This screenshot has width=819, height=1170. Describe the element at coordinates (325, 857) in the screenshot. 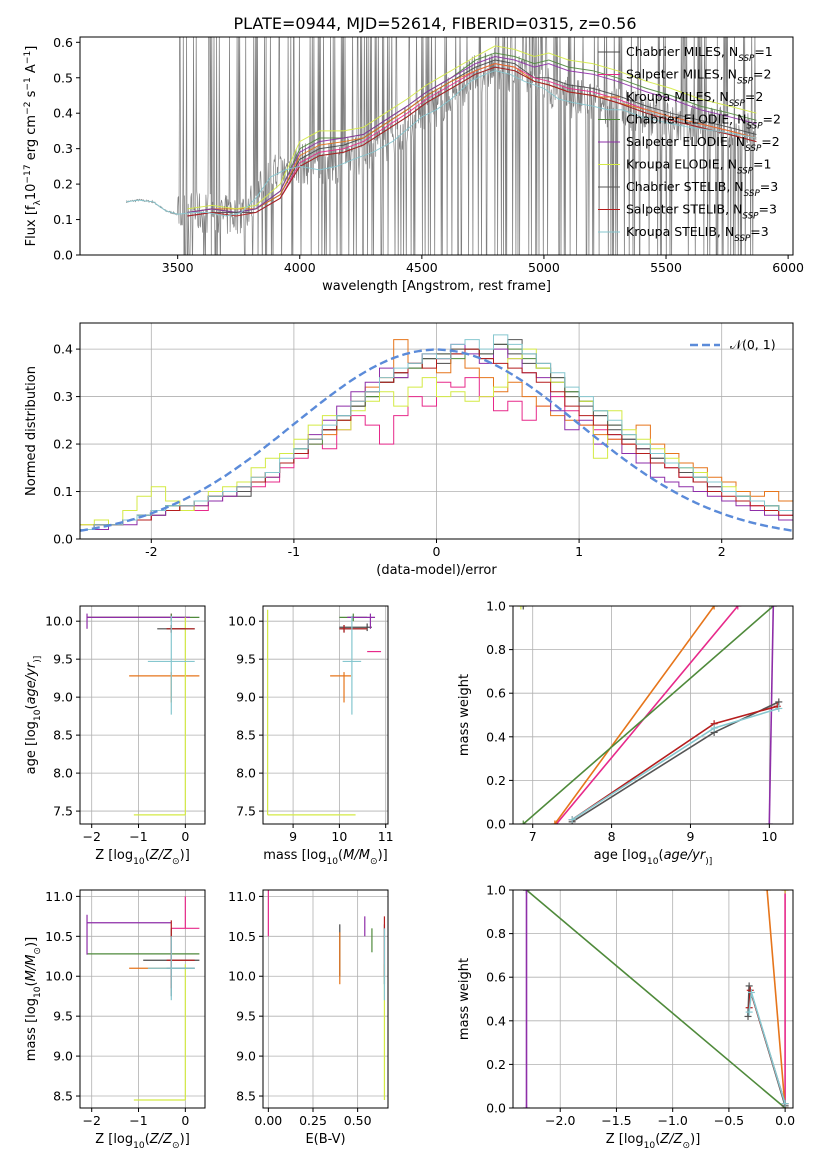

I see `x-axis-label: mass [log10(M/M⊙)]` at that location.